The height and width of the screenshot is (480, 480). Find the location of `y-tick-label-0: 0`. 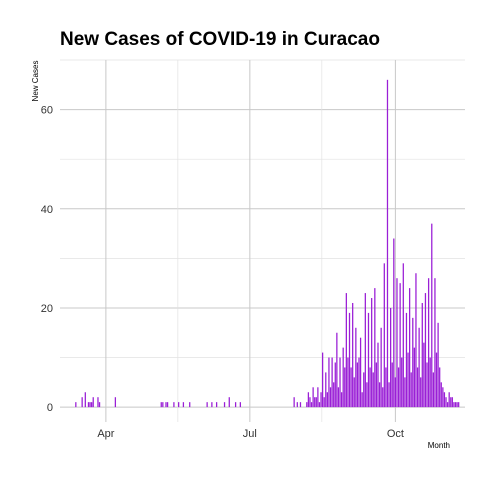

y-tick-label-0: 0 is located at coordinates (50, 408).